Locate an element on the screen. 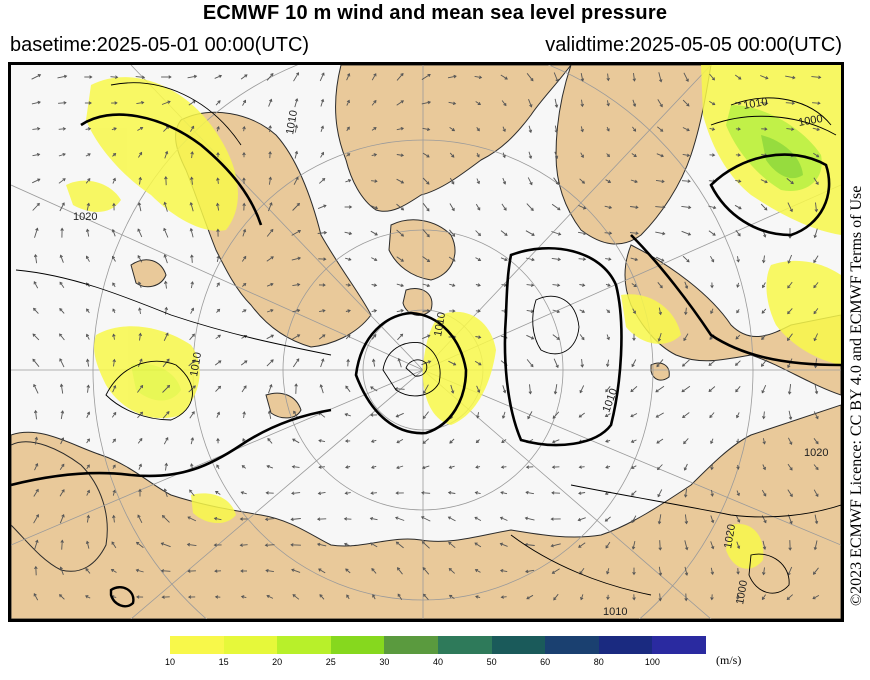 Image resolution: width=870 pixels, height=680 pixels. legend-units: (m/s) is located at coordinates (729, 660).